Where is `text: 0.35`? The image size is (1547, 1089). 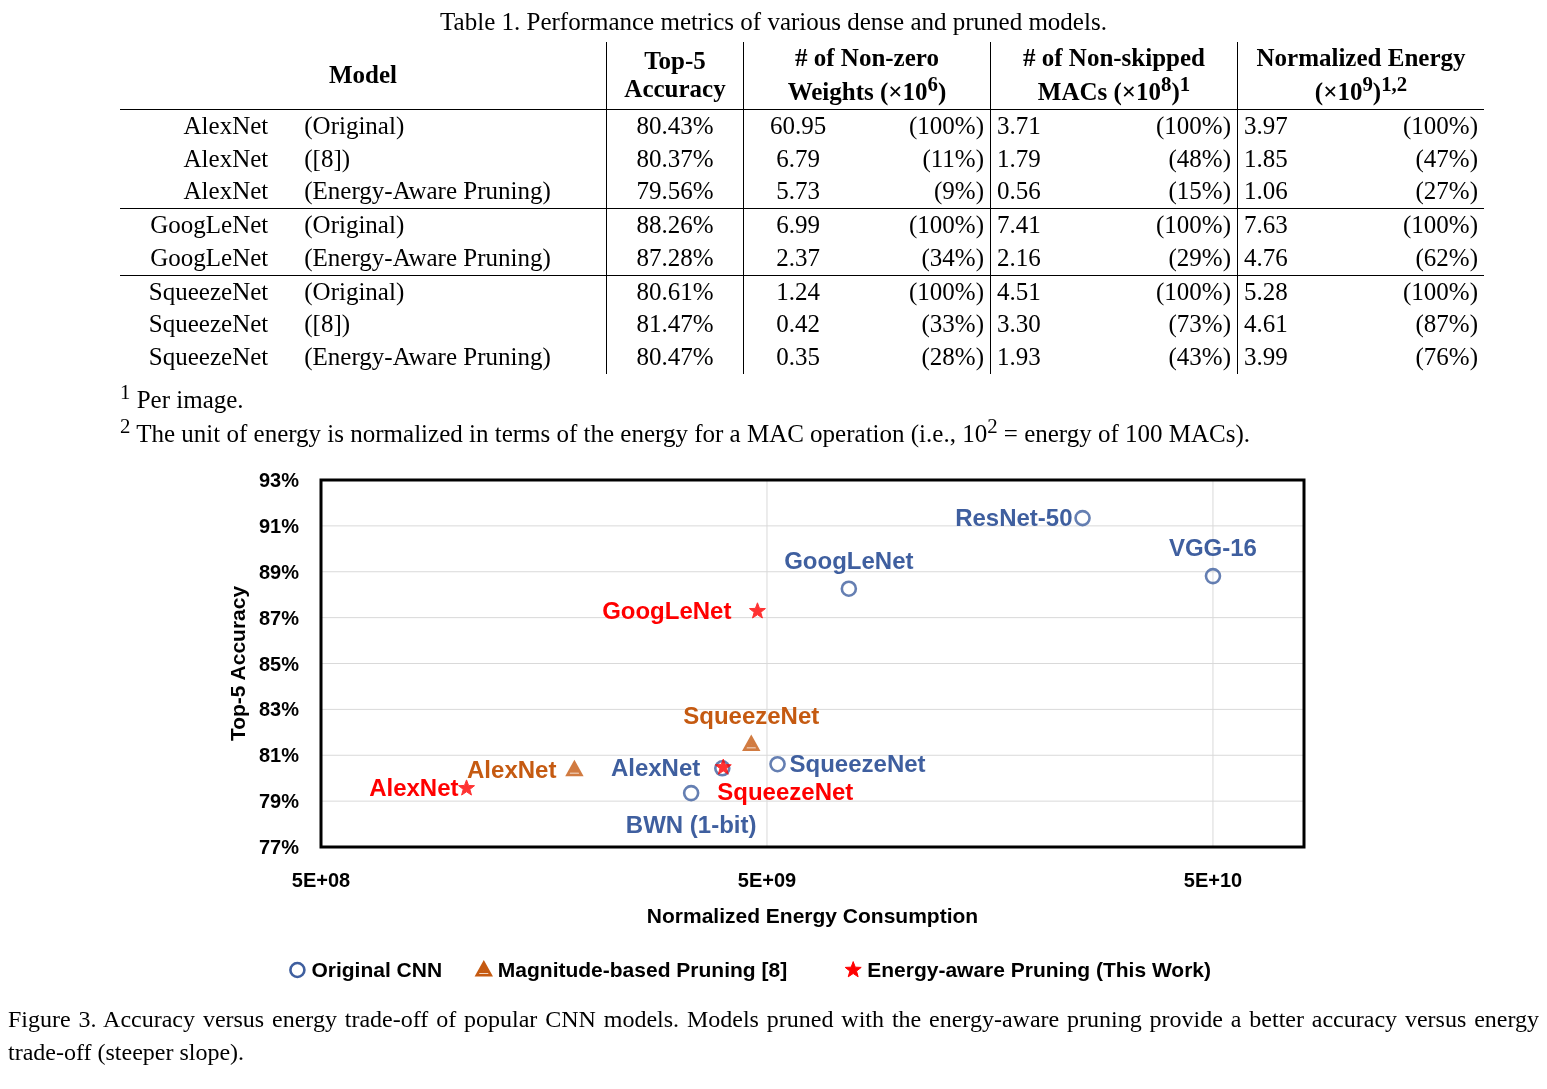 text: 0.35 is located at coordinates (798, 357).